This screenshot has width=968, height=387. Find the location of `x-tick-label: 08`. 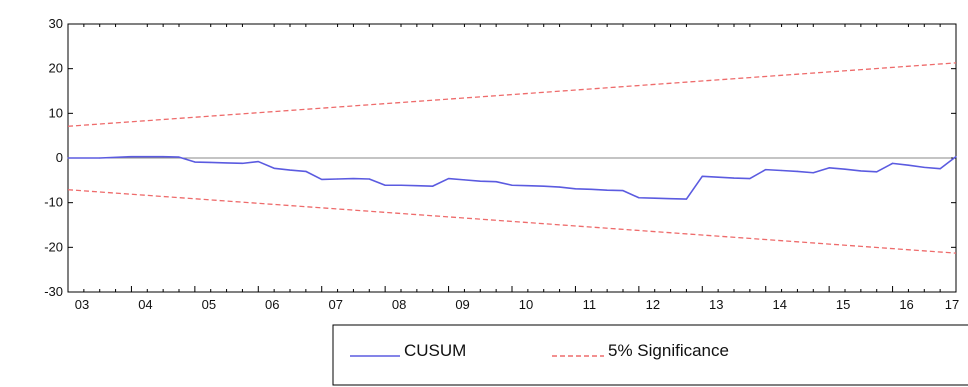

x-tick-label: 08 is located at coordinates (399, 304).